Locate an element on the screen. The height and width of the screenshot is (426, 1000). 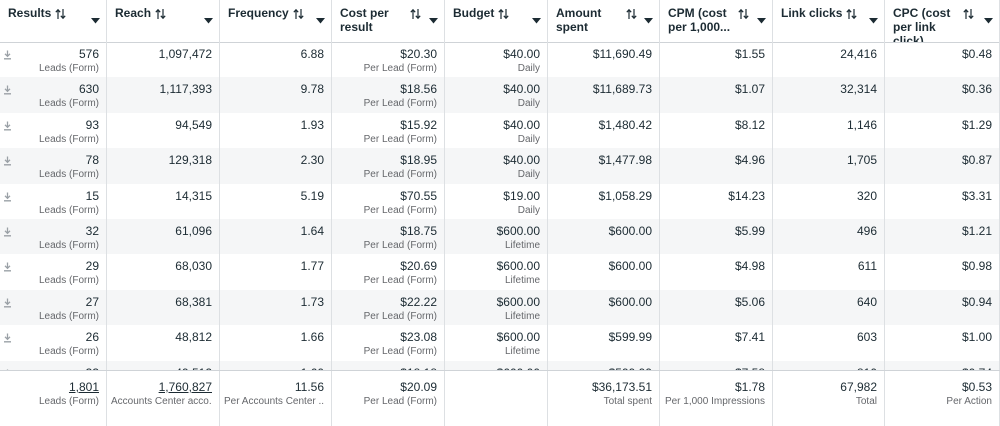
cell-value: $1.00 is located at coordinates (976, 337).